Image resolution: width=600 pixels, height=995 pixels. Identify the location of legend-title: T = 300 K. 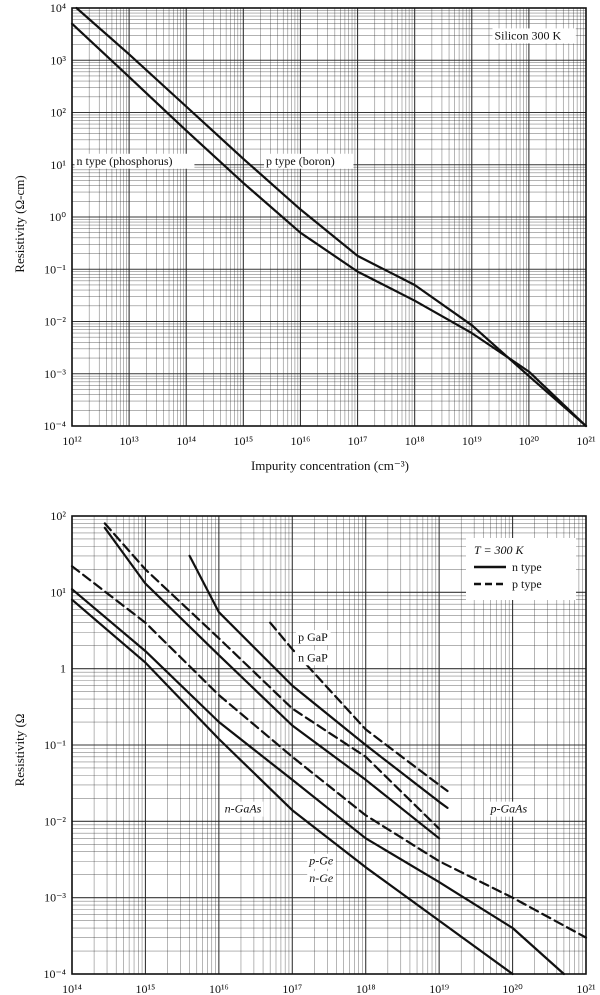
(499, 550).